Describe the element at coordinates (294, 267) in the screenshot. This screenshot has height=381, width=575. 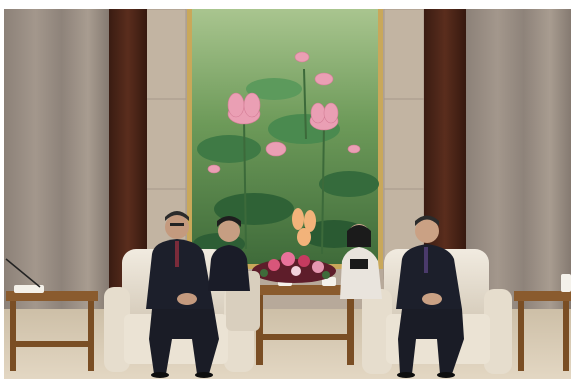
I see `flower-arrangement` at that location.